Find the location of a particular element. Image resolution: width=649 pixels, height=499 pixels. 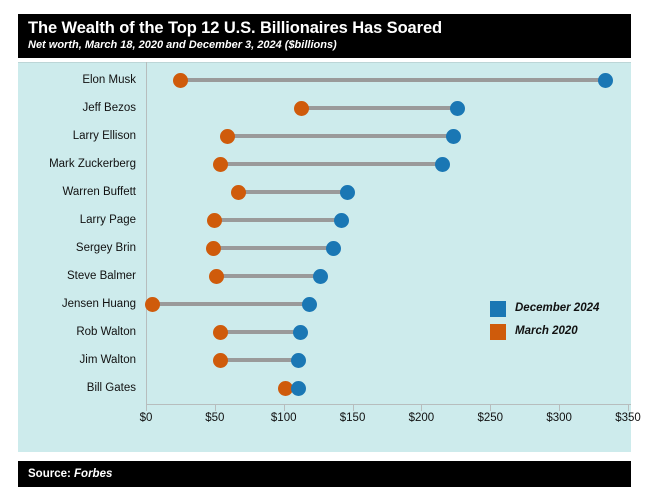

table-row: Warren Buffett is located at coordinates (324, 192).